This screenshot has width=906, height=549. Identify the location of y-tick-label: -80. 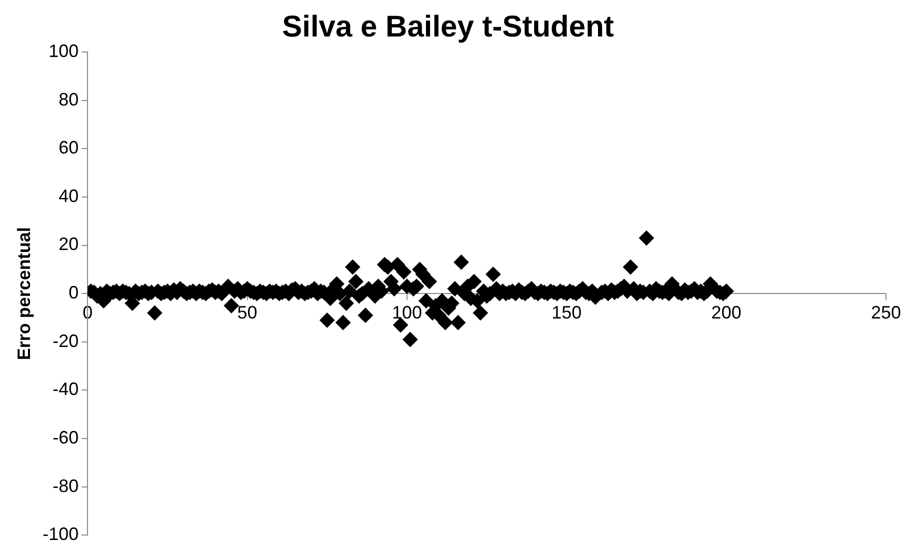
(65, 486).